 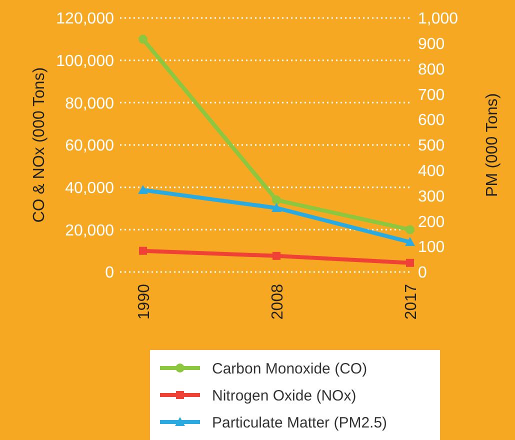 What do you see at coordinates (431, 95) in the screenshot?
I see `y2-tick-label: 700` at bounding box center [431, 95].